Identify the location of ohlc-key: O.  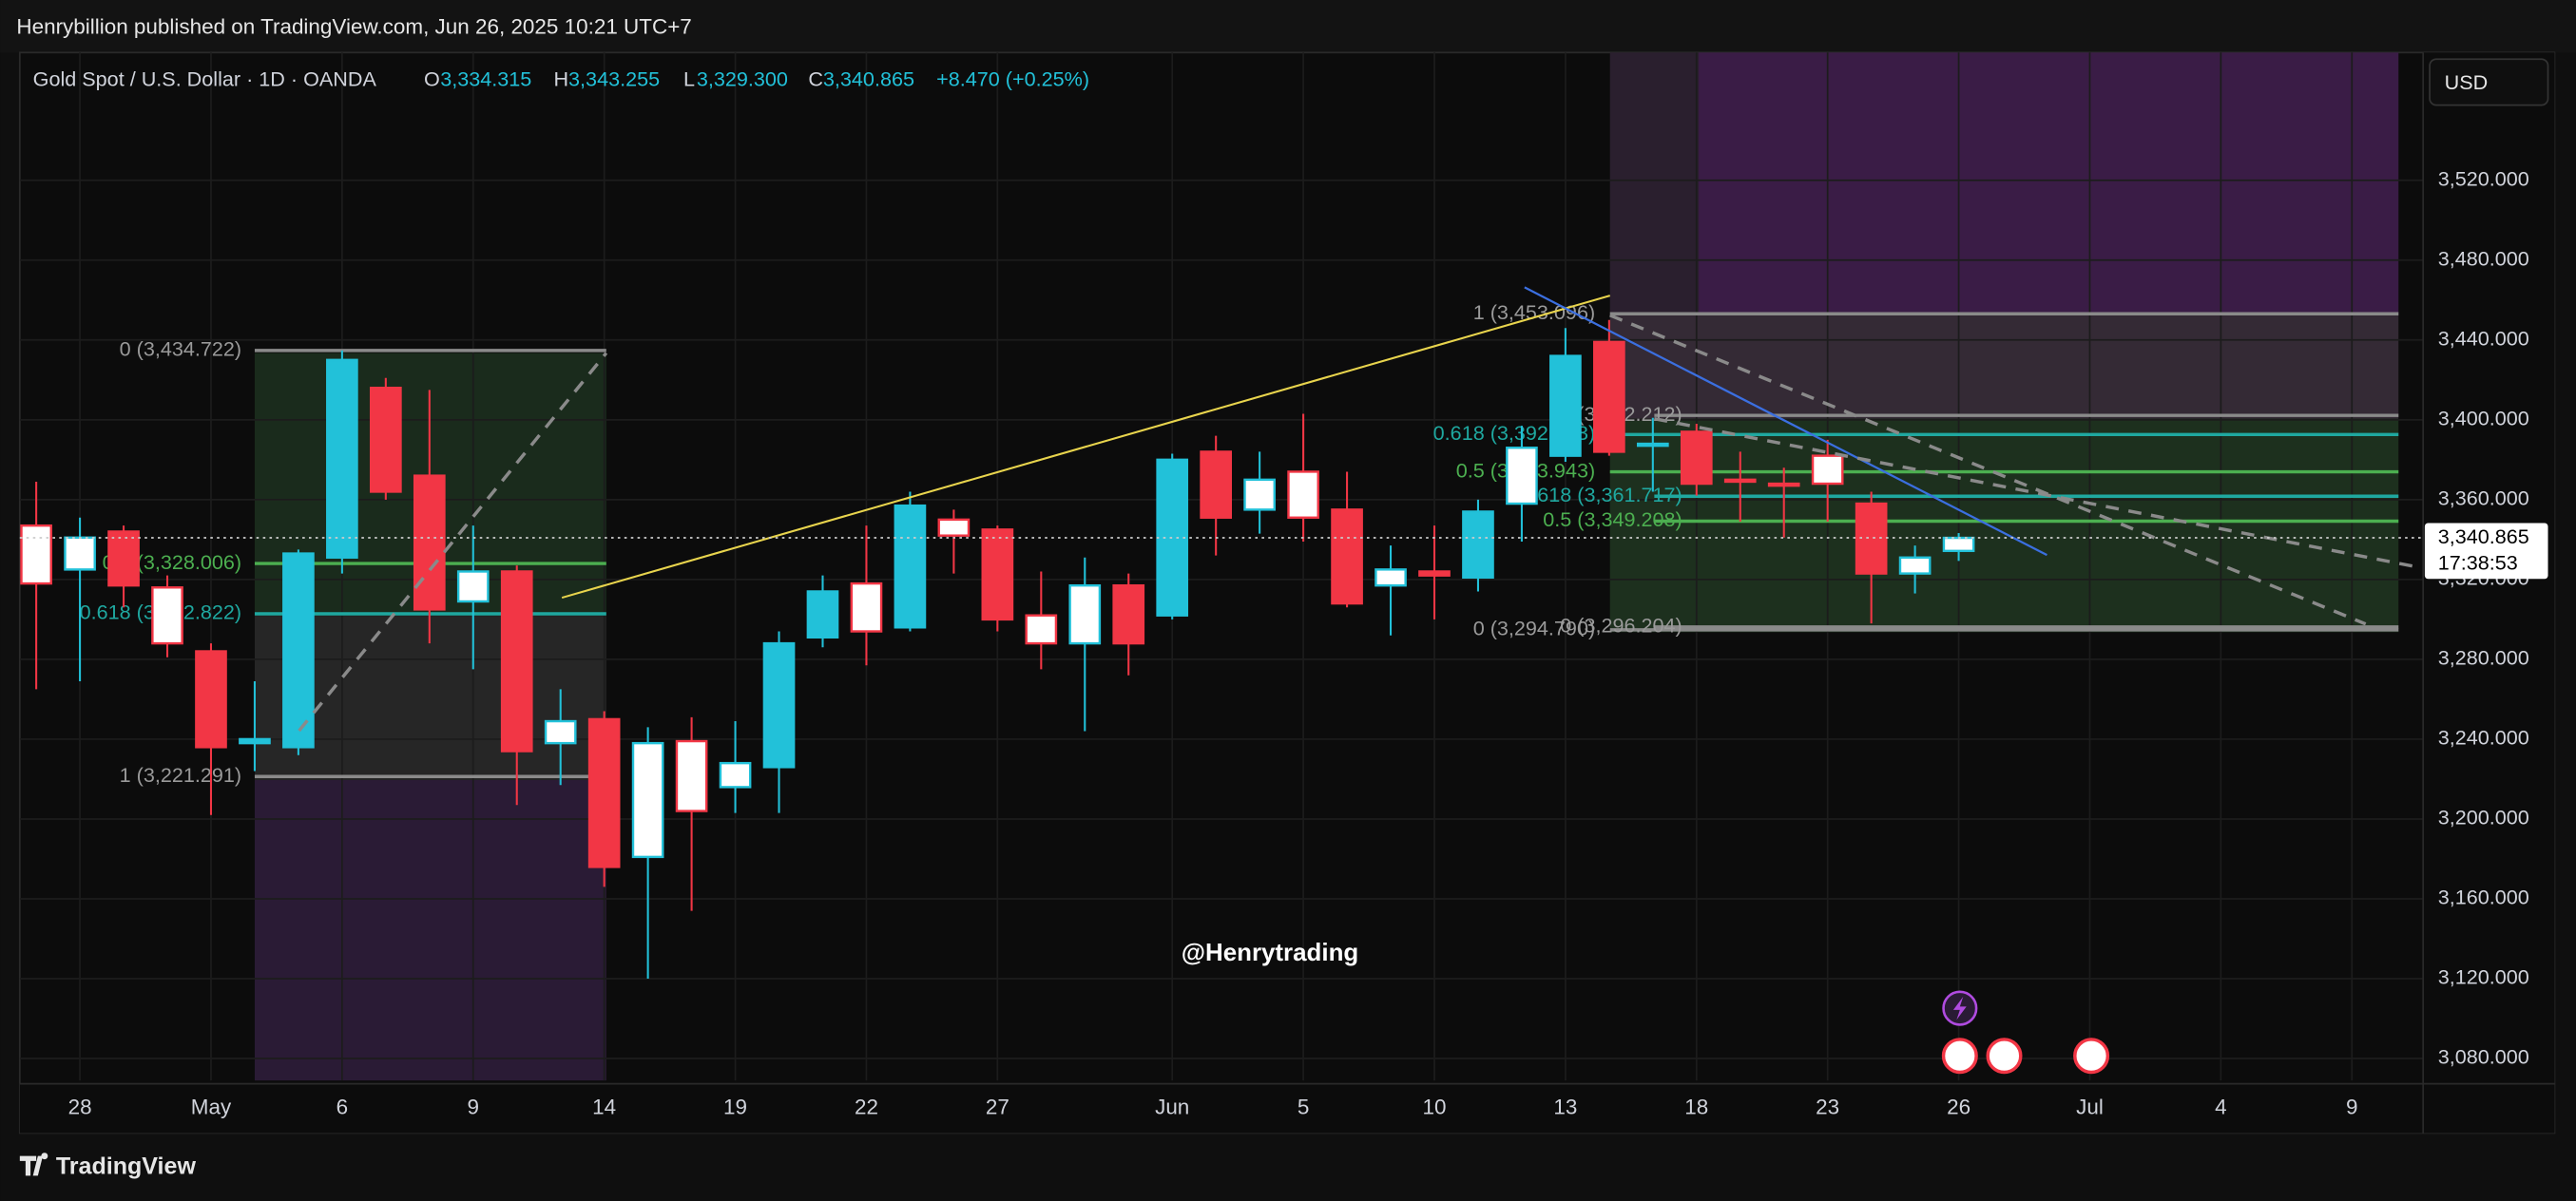
(432, 78).